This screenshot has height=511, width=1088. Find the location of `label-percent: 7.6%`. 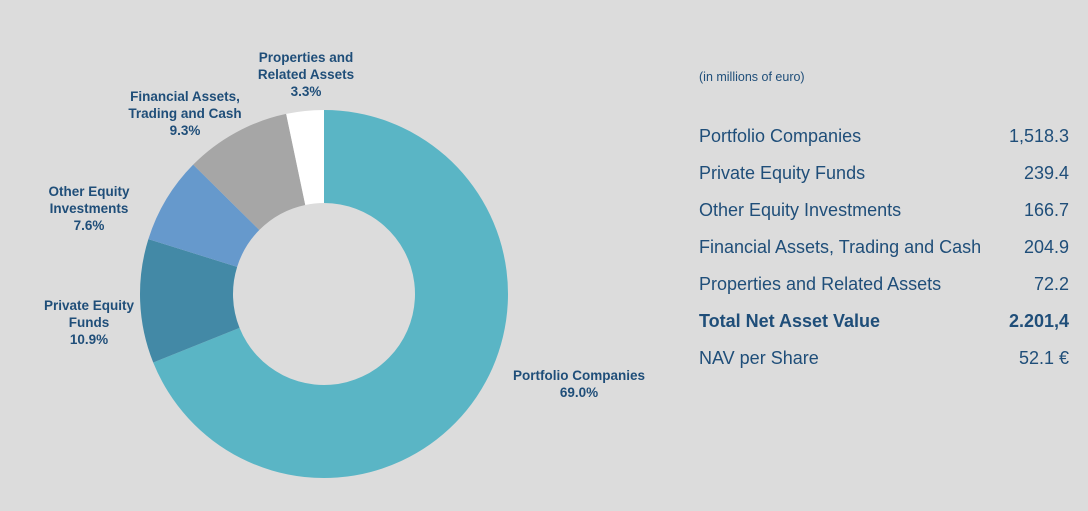

label-percent: 7.6% is located at coordinates (89, 225).